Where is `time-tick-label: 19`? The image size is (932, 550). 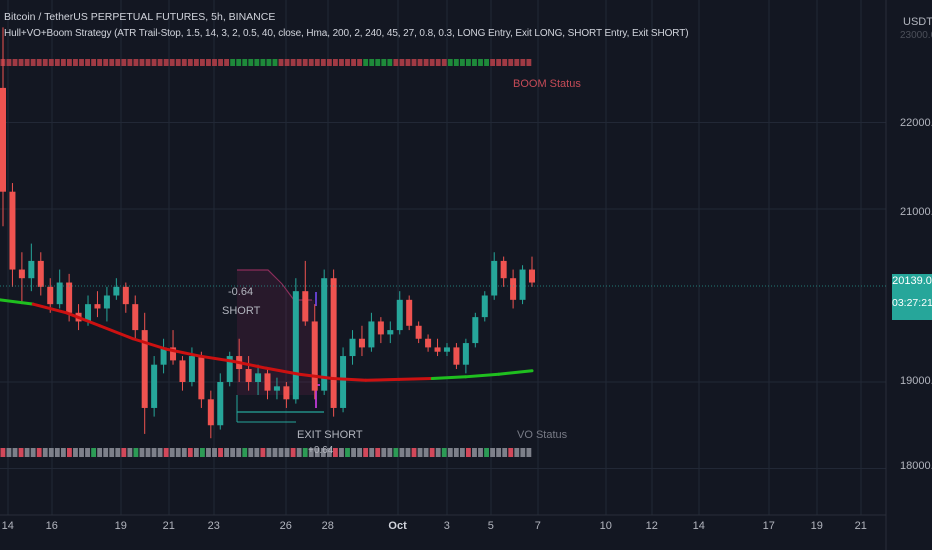
time-tick-label: 19 is located at coordinates (120, 526).